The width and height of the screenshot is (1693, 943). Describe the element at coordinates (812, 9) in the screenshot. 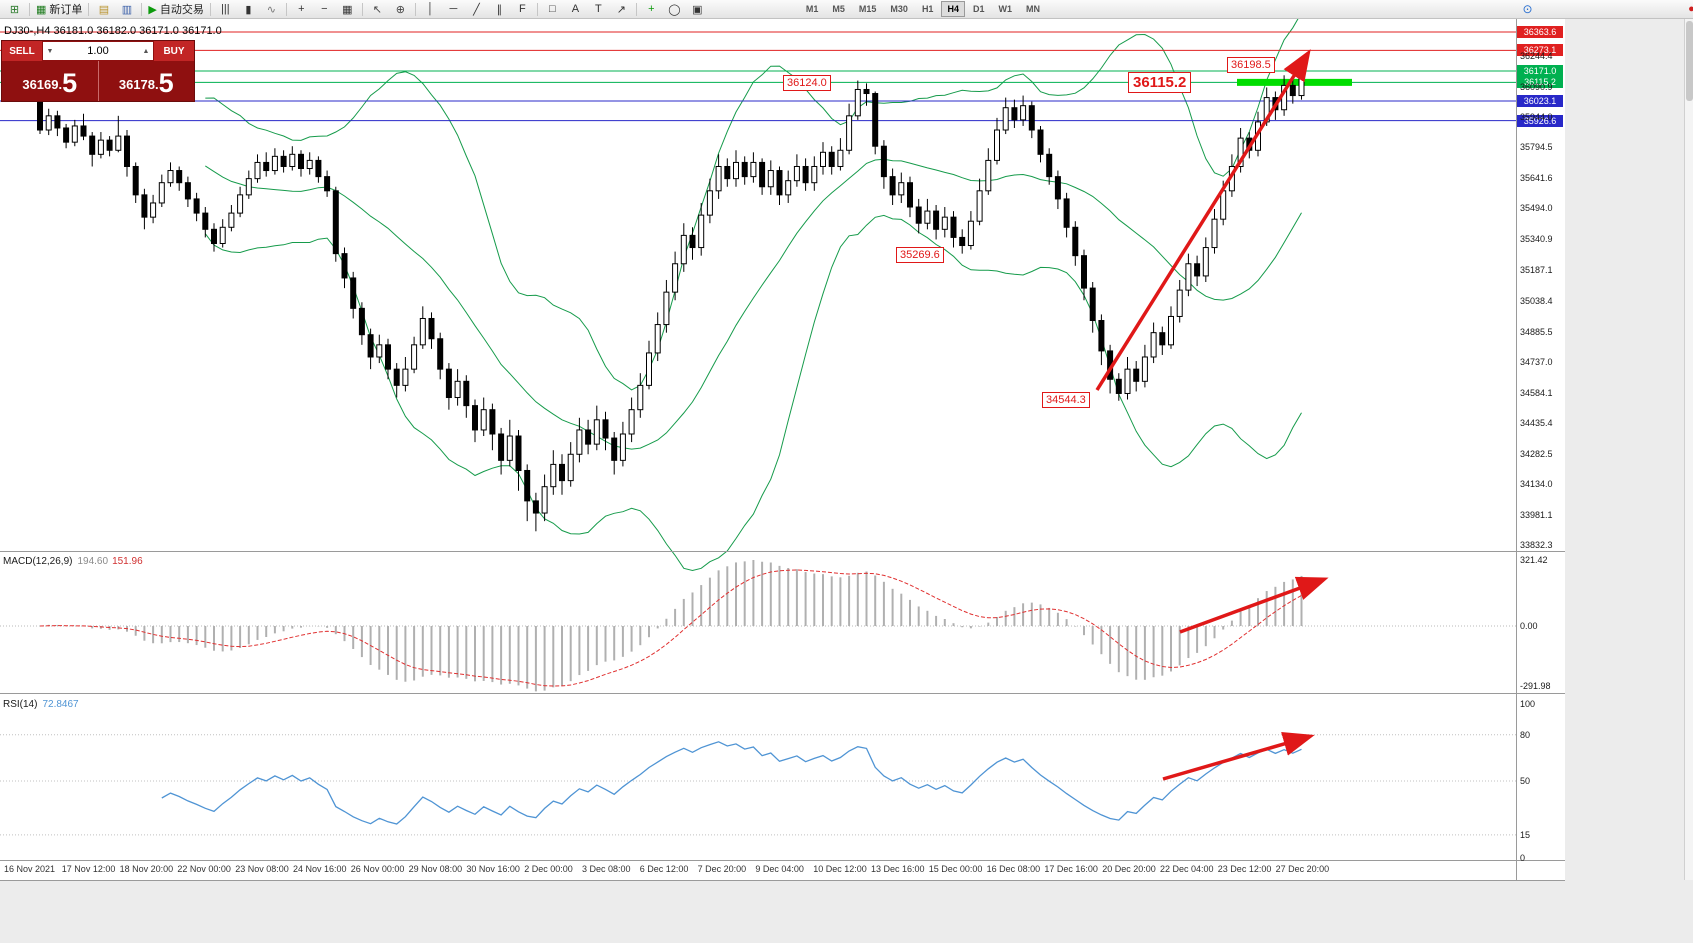

I see `timeframe-m1: M1` at that location.